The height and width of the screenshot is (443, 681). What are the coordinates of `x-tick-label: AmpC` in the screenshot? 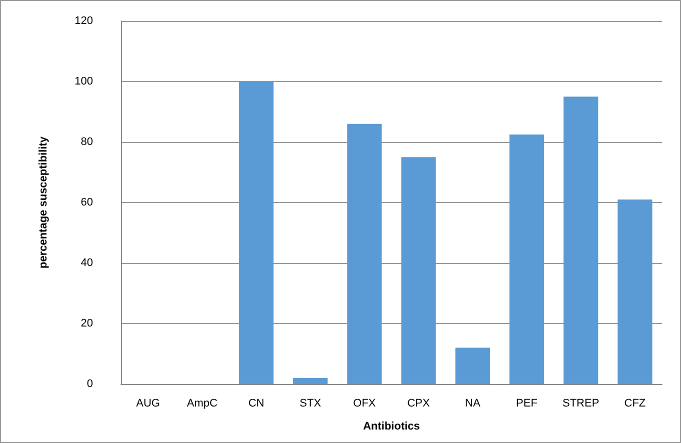 It's located at (202, 404).